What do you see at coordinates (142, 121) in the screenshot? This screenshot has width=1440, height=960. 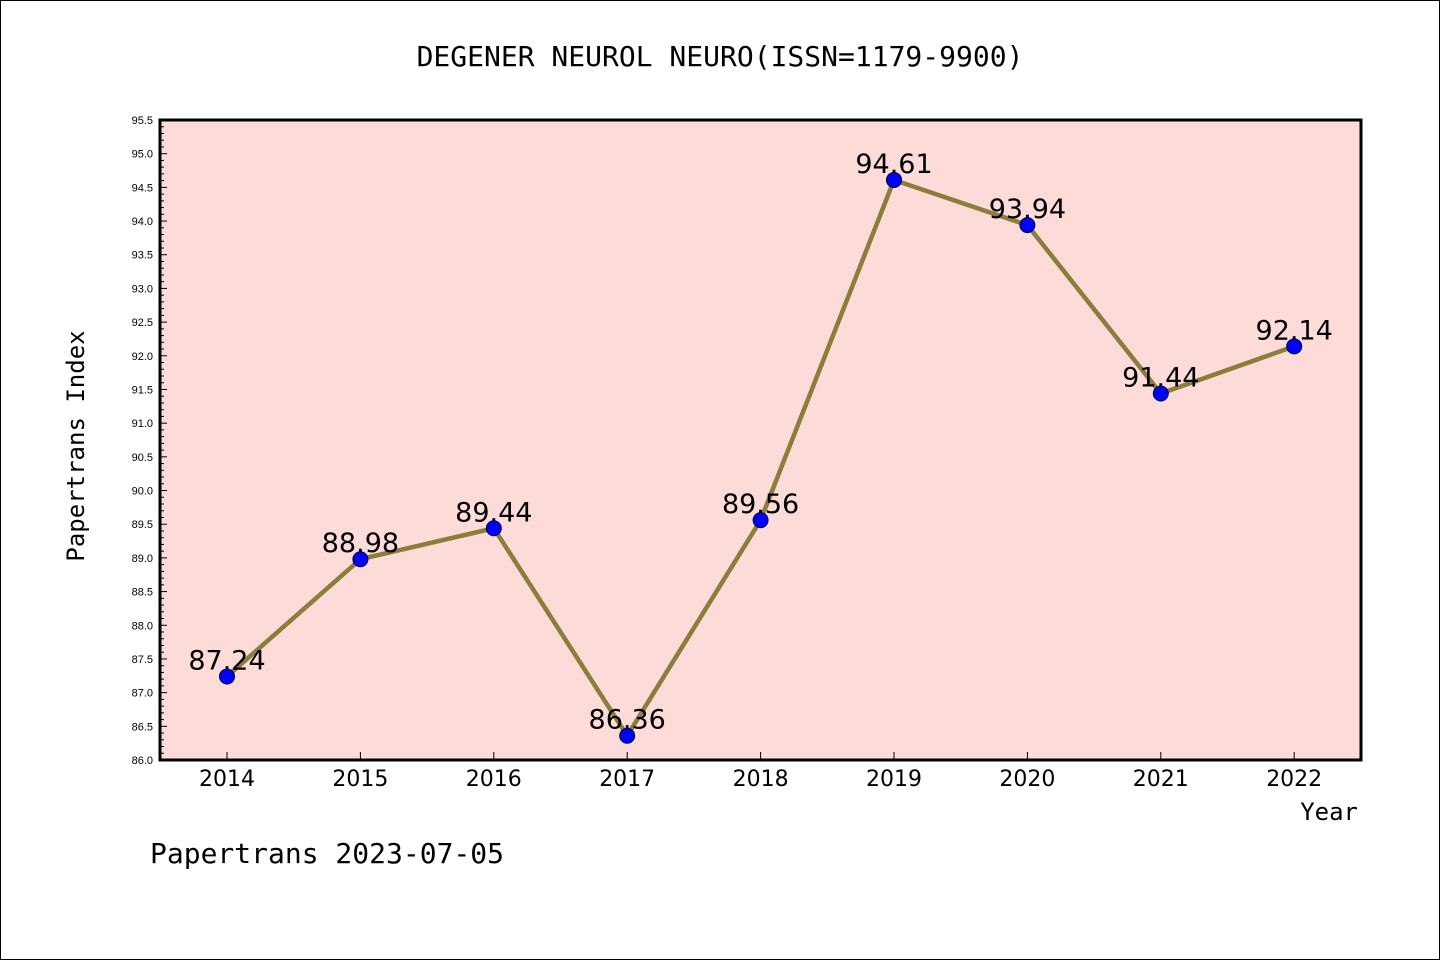 I see `y-tick-label: 95.5` at bounding box center [142, 121].